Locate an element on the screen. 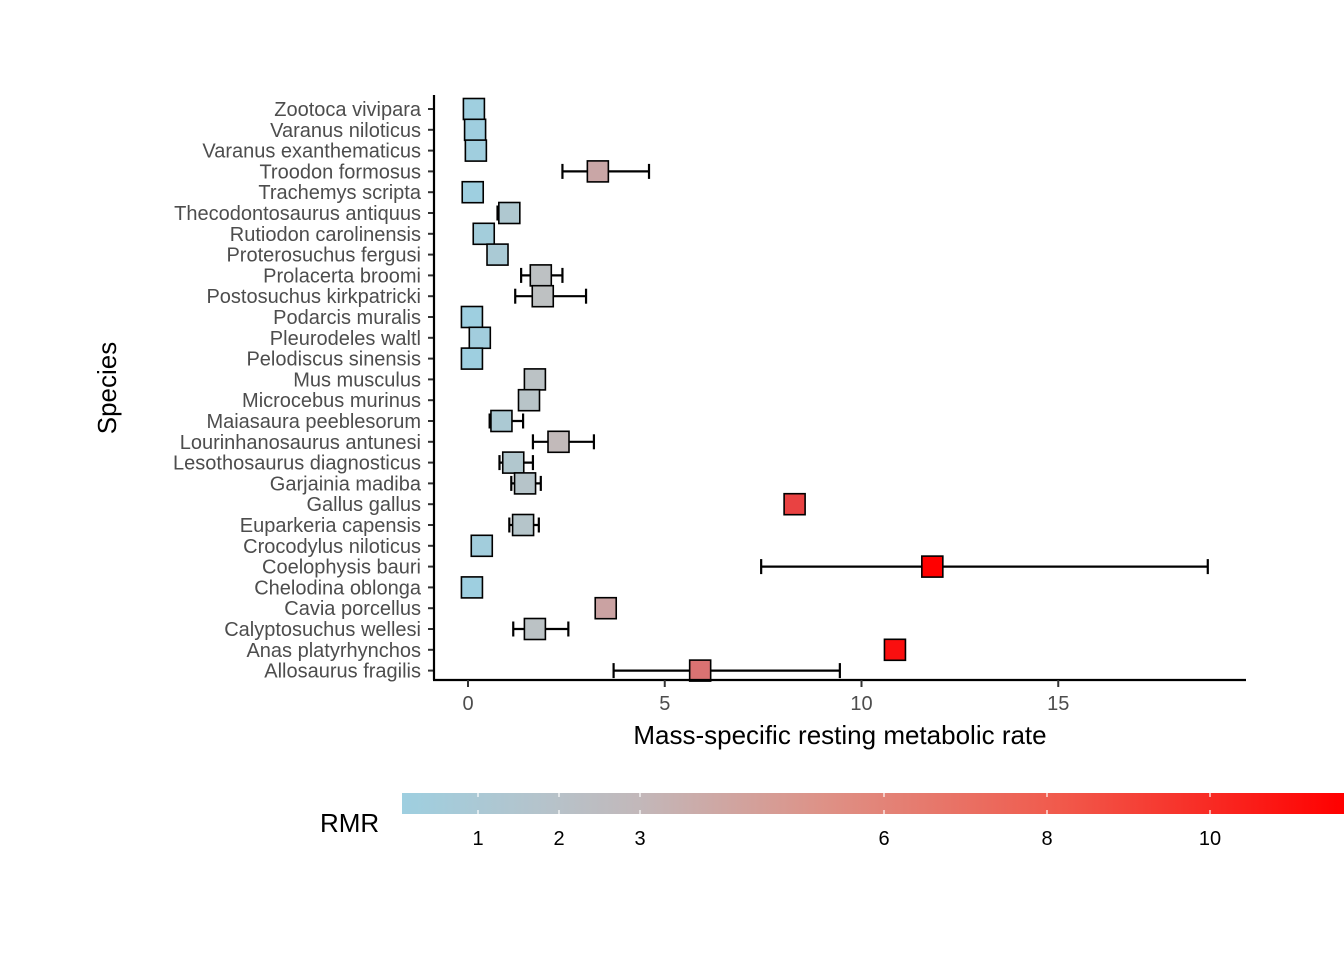  y-tick-label: Rutiodon carolinensis is located at coordinates (325, 235).